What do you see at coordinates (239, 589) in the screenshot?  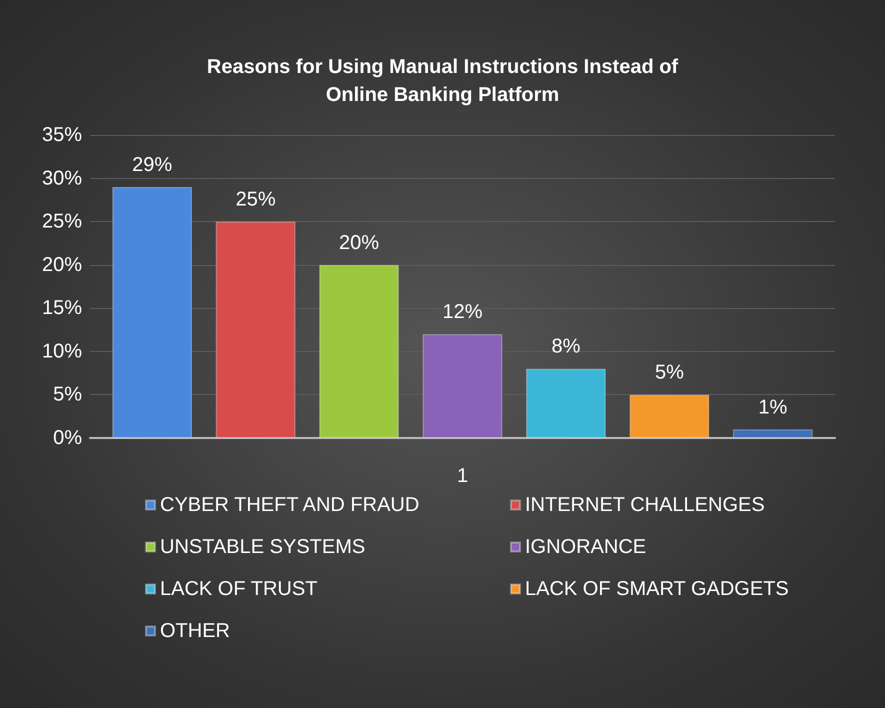 I see `legend-label: LACK OF TRUST` at bounding box center [239, 589].